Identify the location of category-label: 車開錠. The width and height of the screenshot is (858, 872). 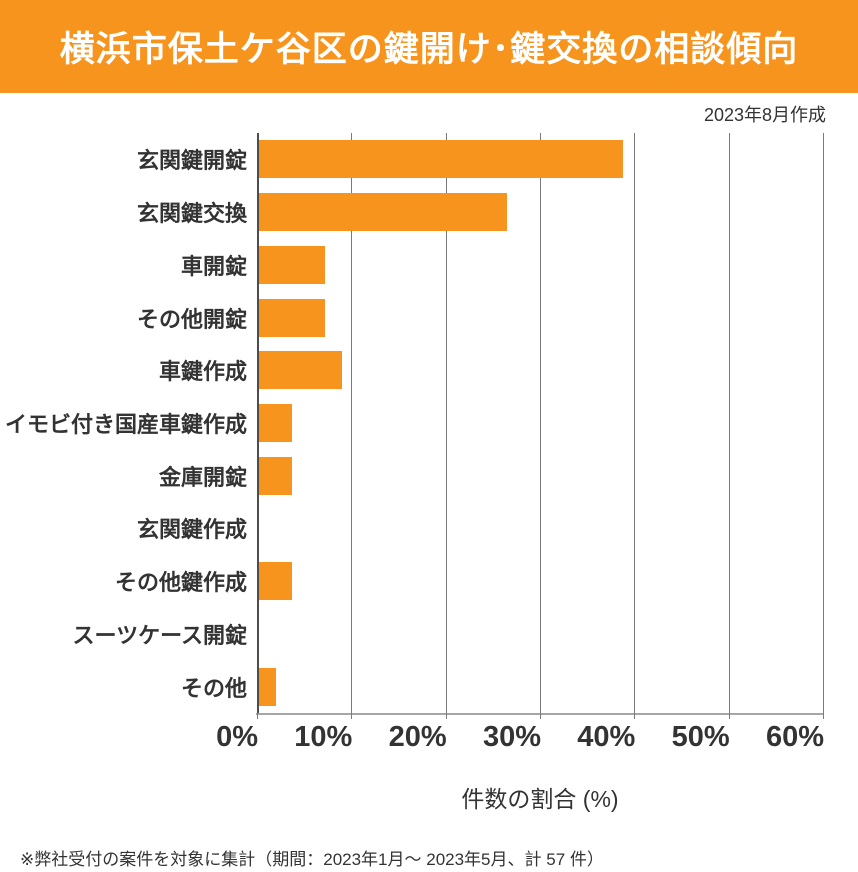
(213, 266).